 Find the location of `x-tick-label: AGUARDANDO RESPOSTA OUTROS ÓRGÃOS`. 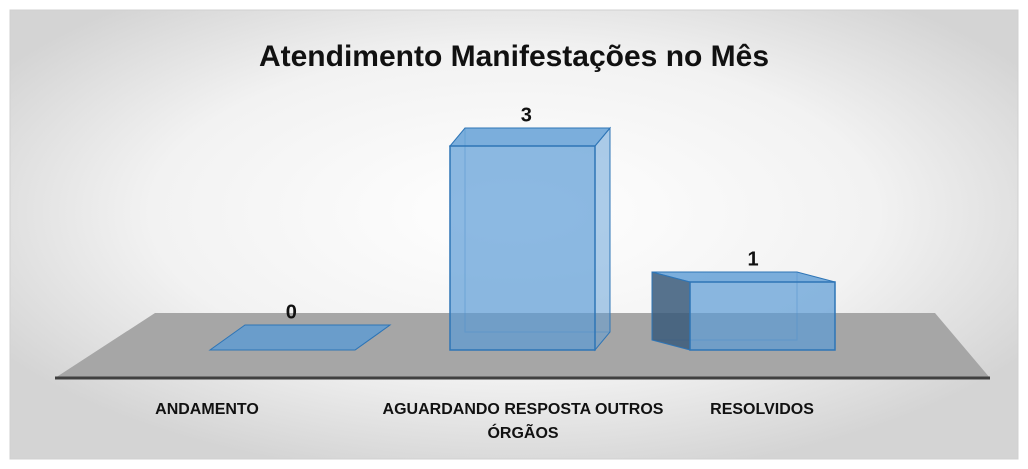

x-tick-label: AGUARDANDO RESPOSTA OUTROS ÓRGÃOS is located at coordinates (523, 421).